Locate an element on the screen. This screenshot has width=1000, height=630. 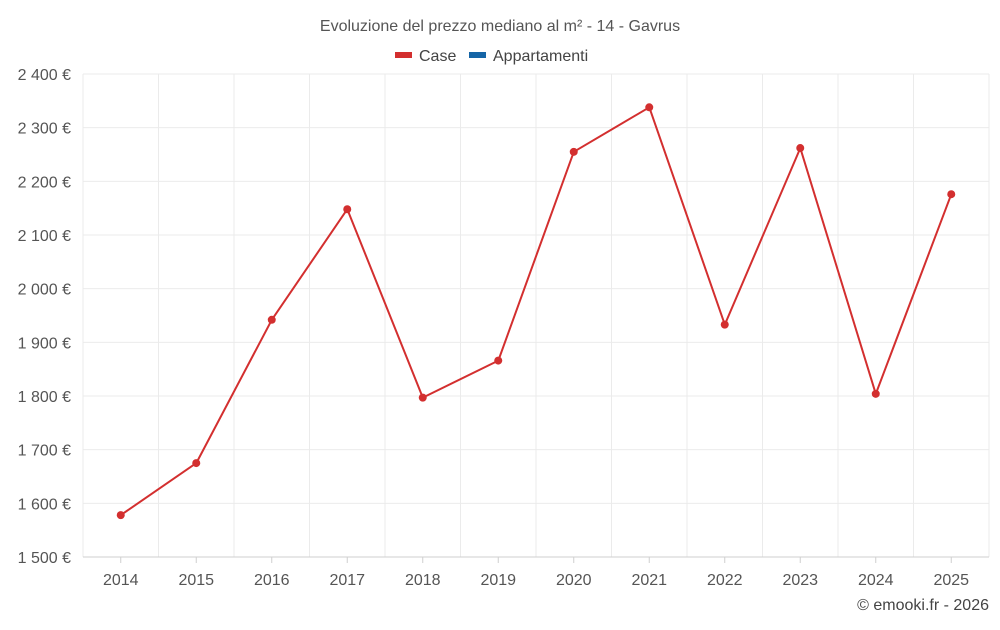
x-tick-label-2014: 2014 is located at coordinates (121, 580).